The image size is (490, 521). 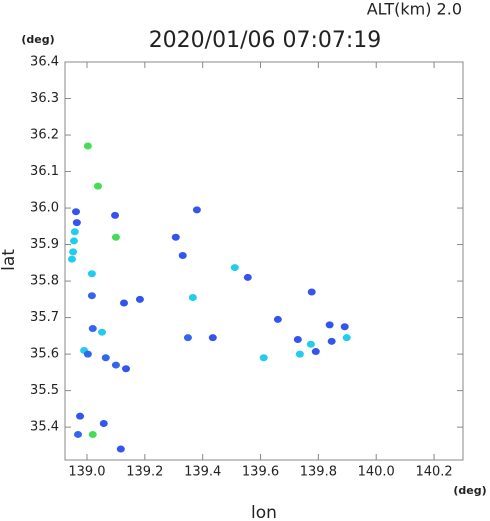 What do you see at coordinates (44, 171) in the screenshot?
I see `y-tick-label: 36.1` at bounding box center [44, 171].